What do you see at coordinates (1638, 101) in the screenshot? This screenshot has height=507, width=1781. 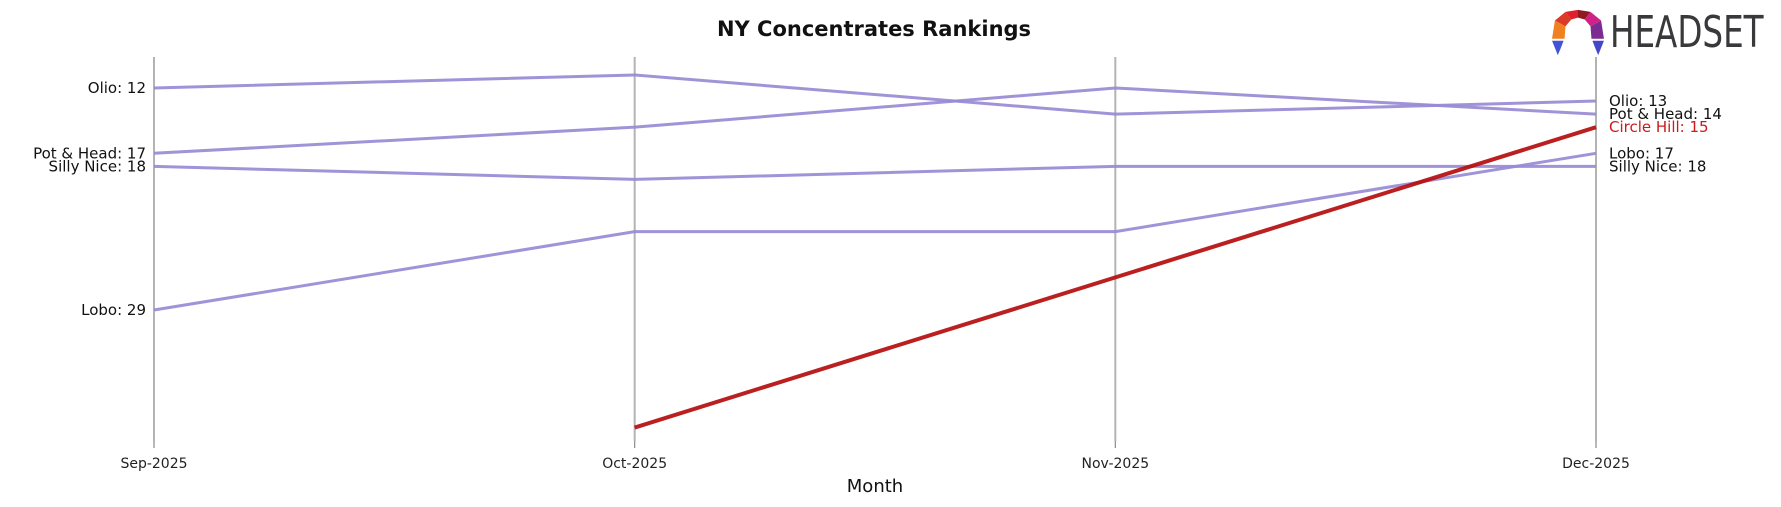 I see `right-rank-label: Olio: 13` at bounding box center [1638, 101].